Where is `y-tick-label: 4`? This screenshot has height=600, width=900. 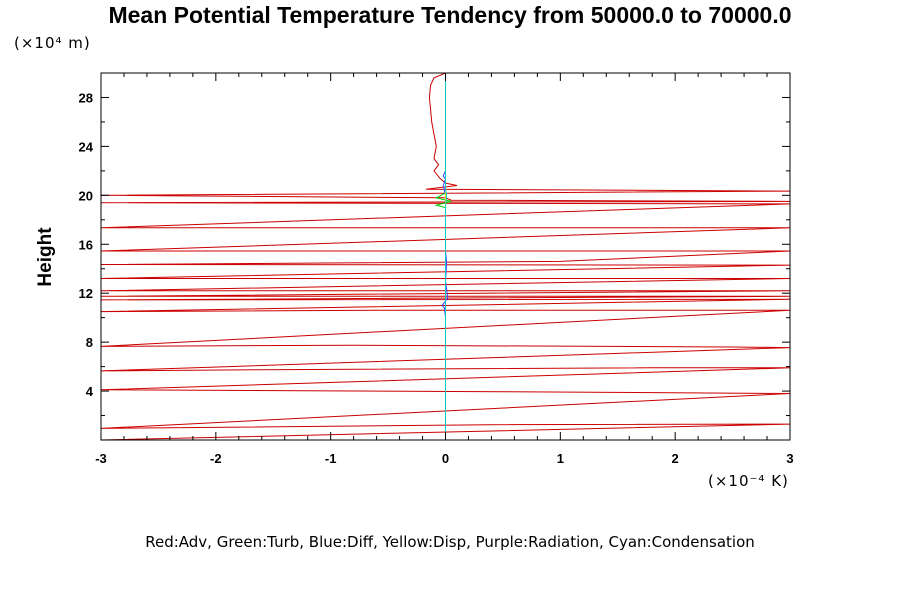
y-tick-label: 4 is located at coordinates (90, 391).